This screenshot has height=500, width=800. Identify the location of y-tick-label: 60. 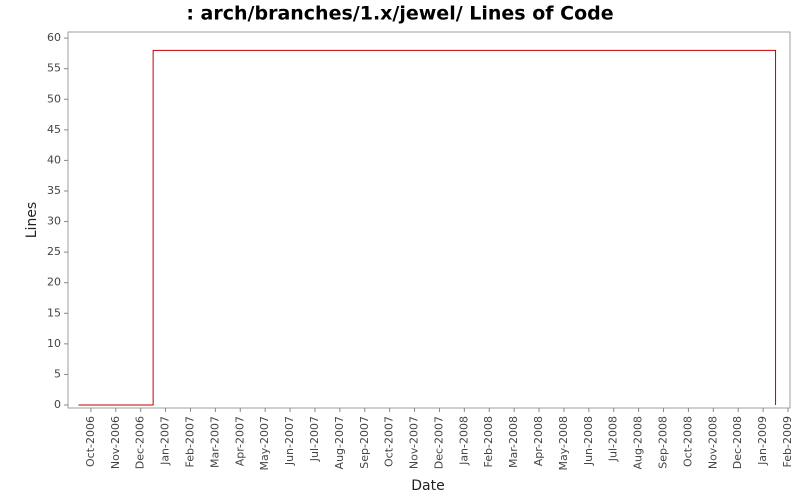
(54, 37).